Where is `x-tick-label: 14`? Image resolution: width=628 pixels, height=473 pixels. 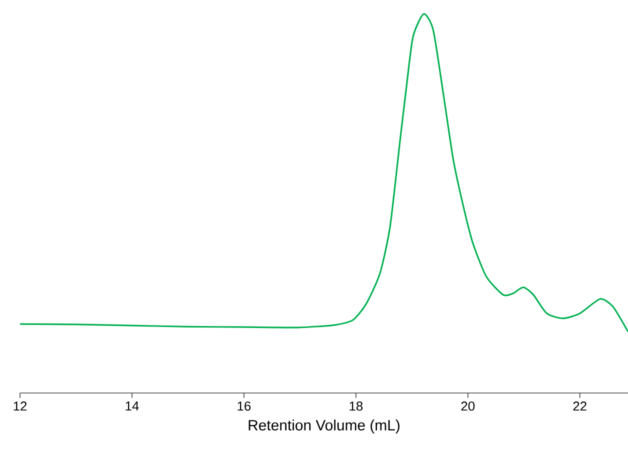 x-tick-label: 14 is located at coordinates (132, 406).